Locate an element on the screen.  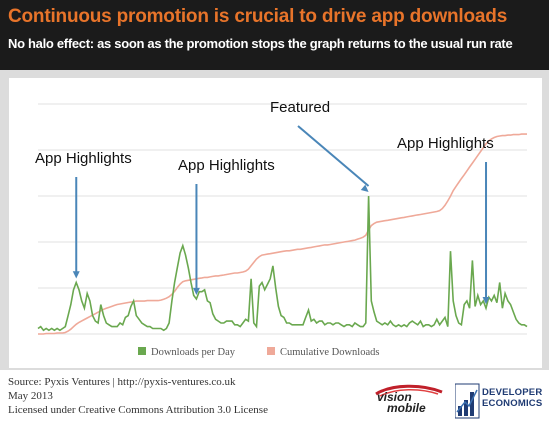
annotation-label: Featured is located at coordinates (300, 107).